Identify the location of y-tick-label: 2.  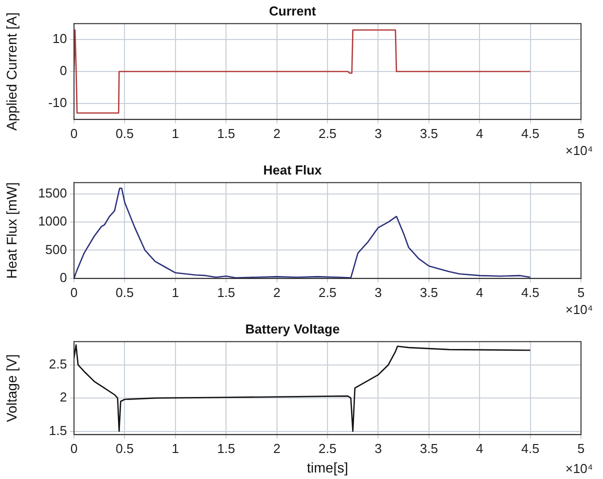
(63, 397).